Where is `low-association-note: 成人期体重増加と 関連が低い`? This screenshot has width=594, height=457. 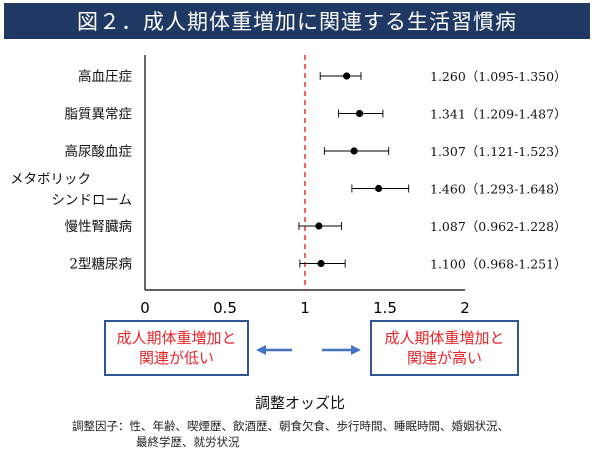 low-association-note: 成人期体重増加と 関連が低い is located at coordinates (176, 348).